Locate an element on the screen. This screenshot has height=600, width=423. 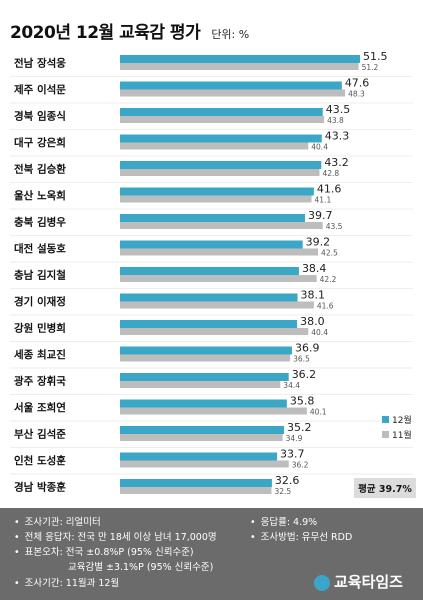
value-label-11m: 36.2 is located at coordinates (300, 465).